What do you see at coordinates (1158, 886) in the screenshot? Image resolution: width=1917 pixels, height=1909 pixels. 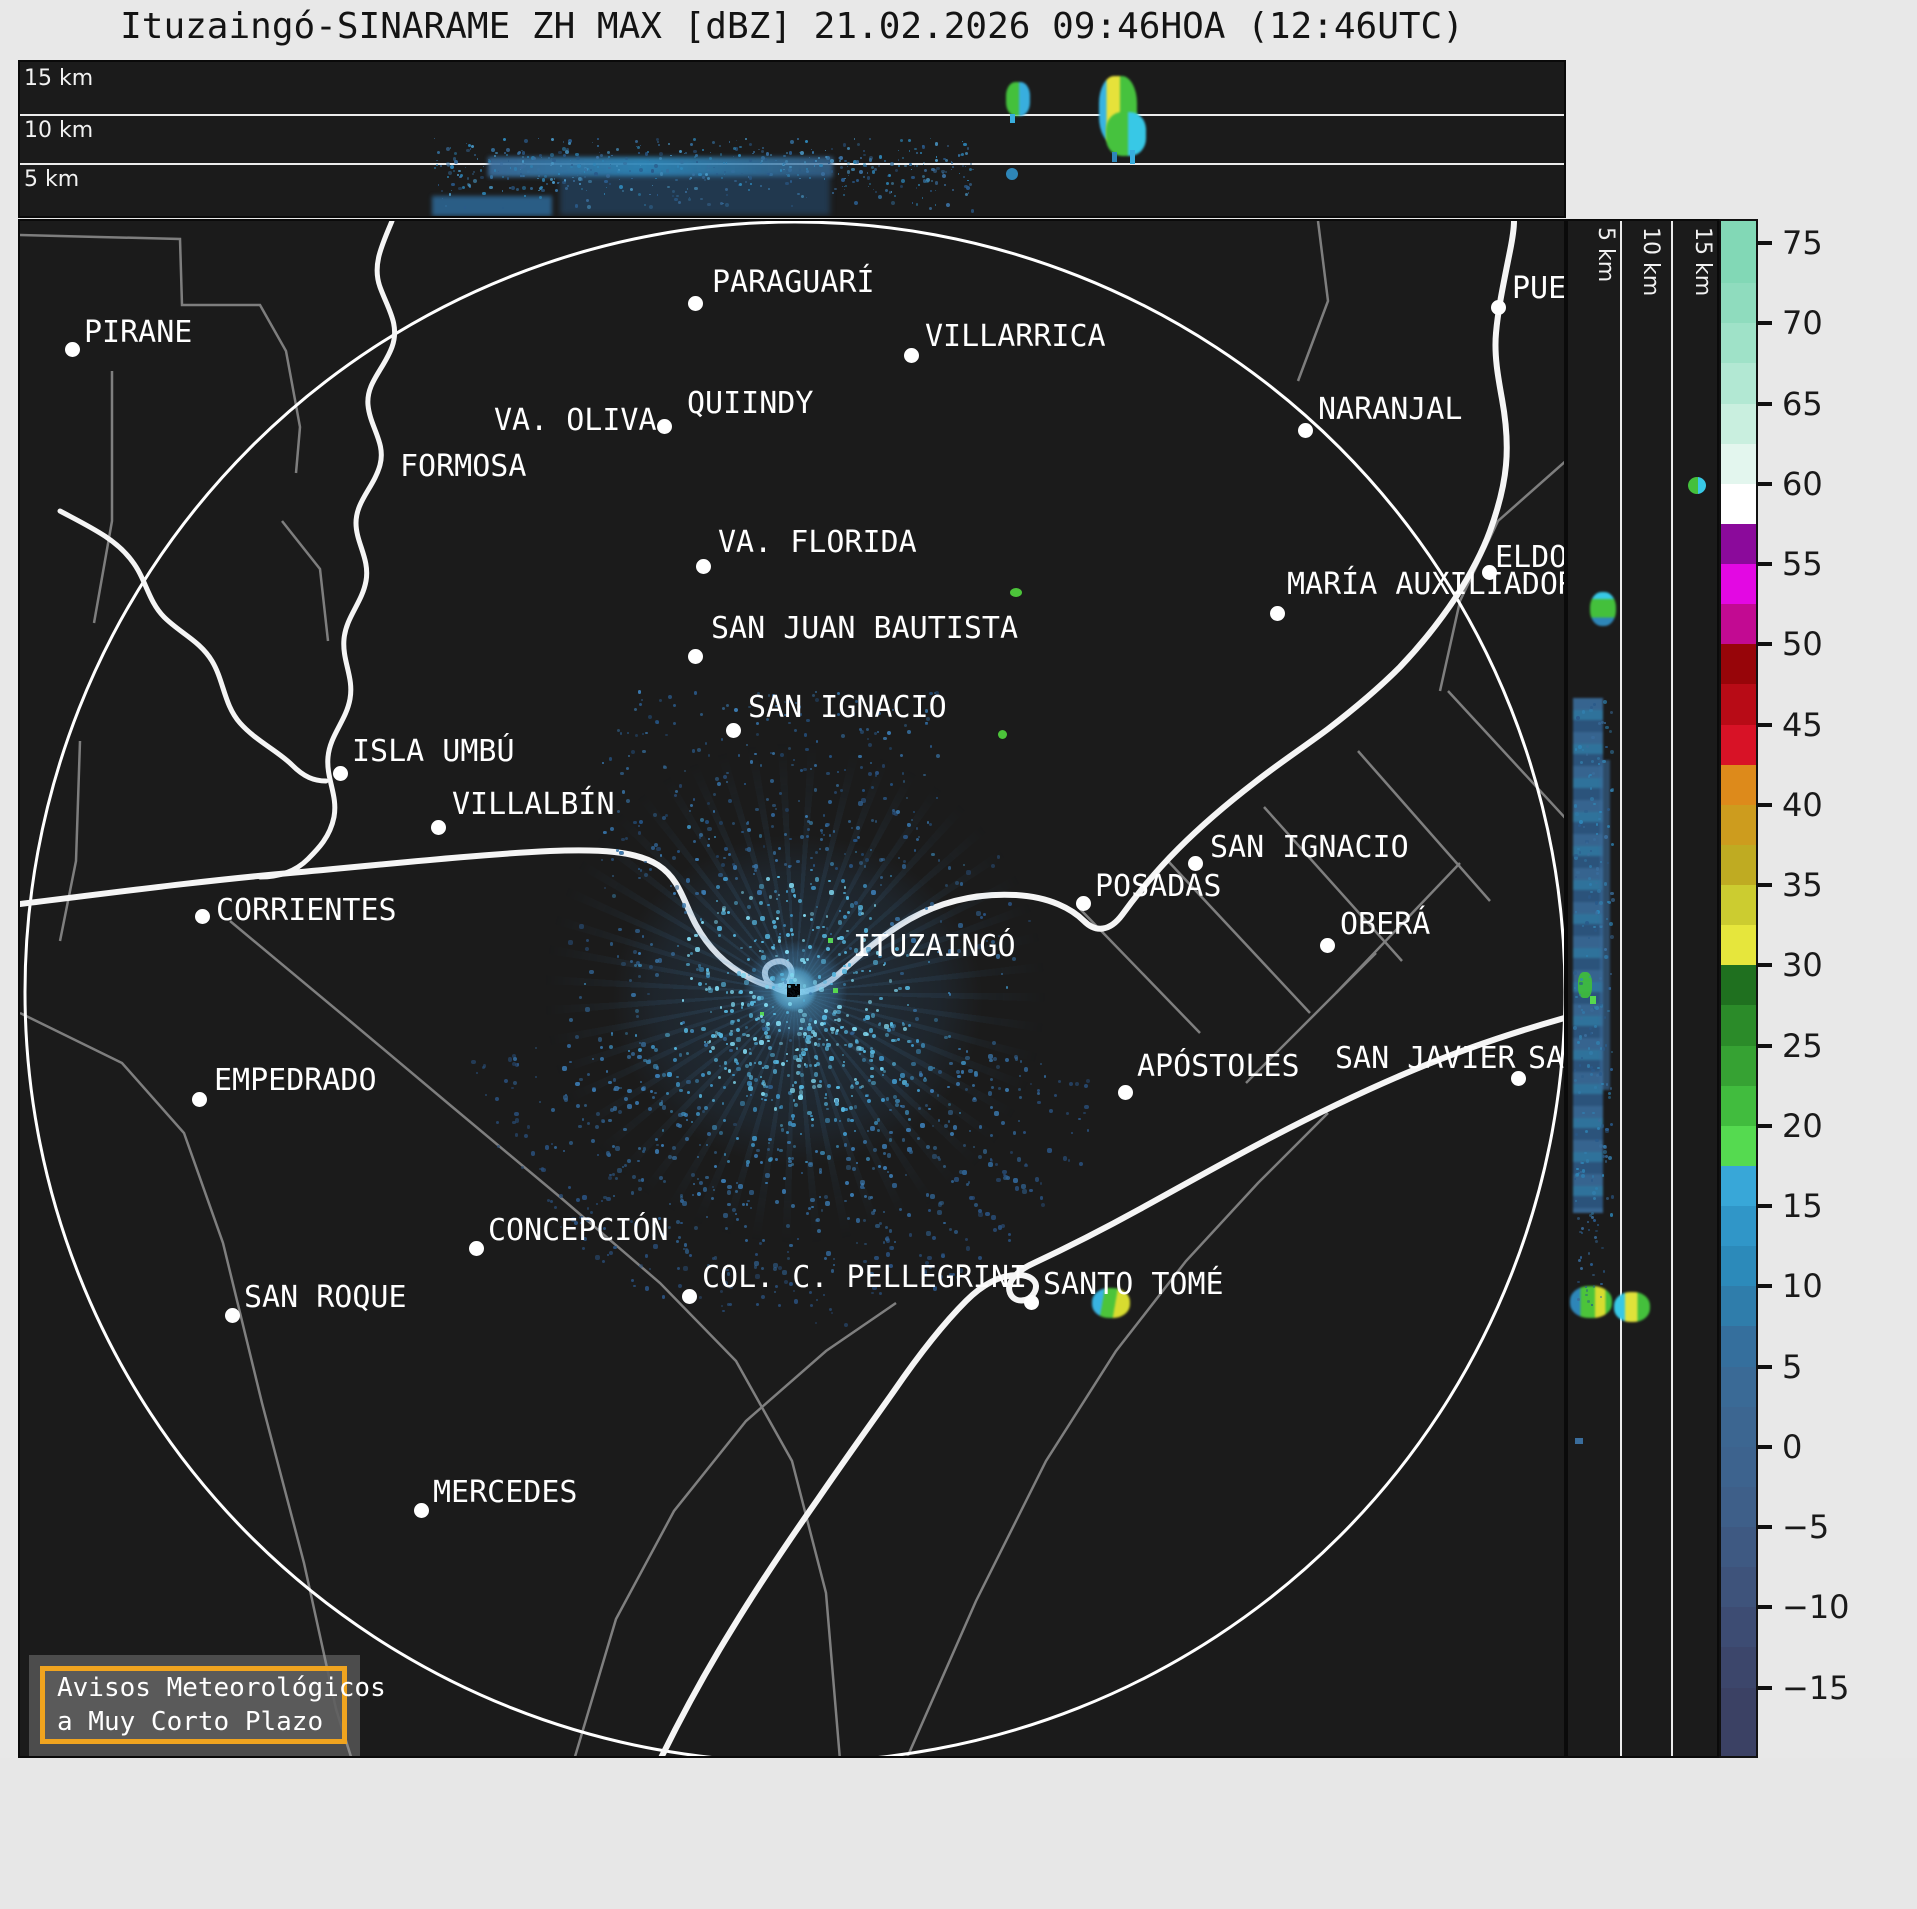 I see `city-label: POSADAS` at bounding box center [1158, 886].